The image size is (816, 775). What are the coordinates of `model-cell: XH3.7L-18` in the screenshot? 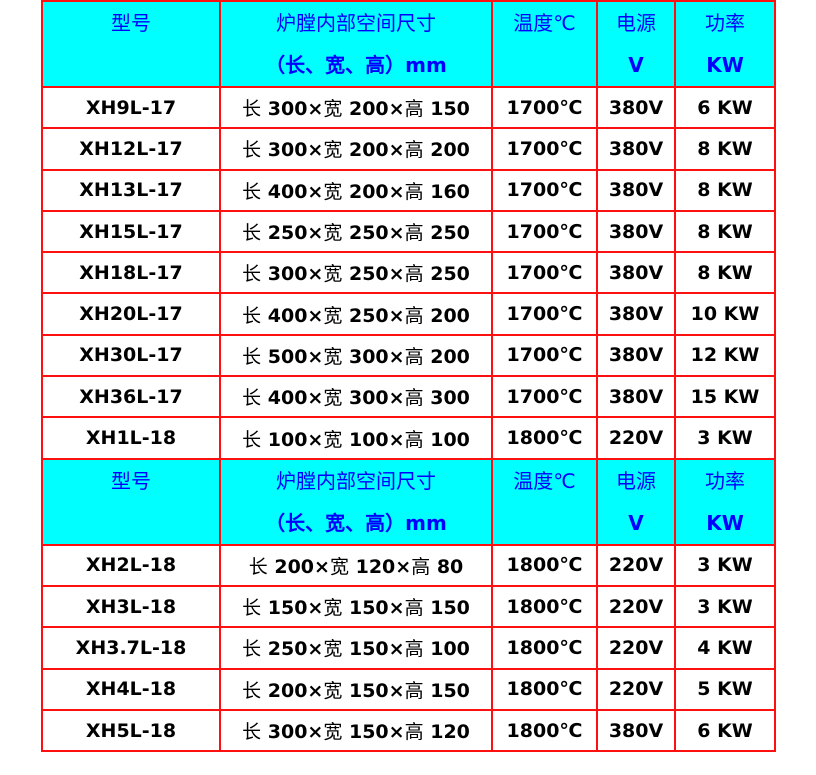 It's located at (131, 648).